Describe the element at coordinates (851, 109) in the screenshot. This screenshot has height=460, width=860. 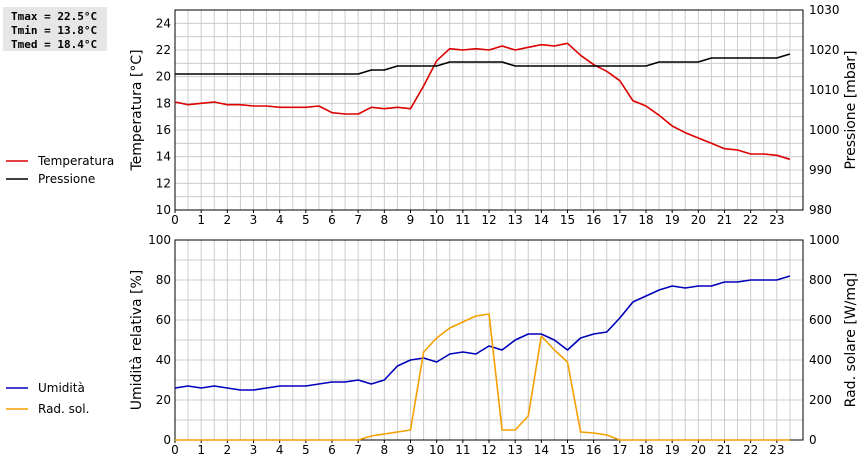
I see `top-y-right-label: Pressione [mbar]` at that location.